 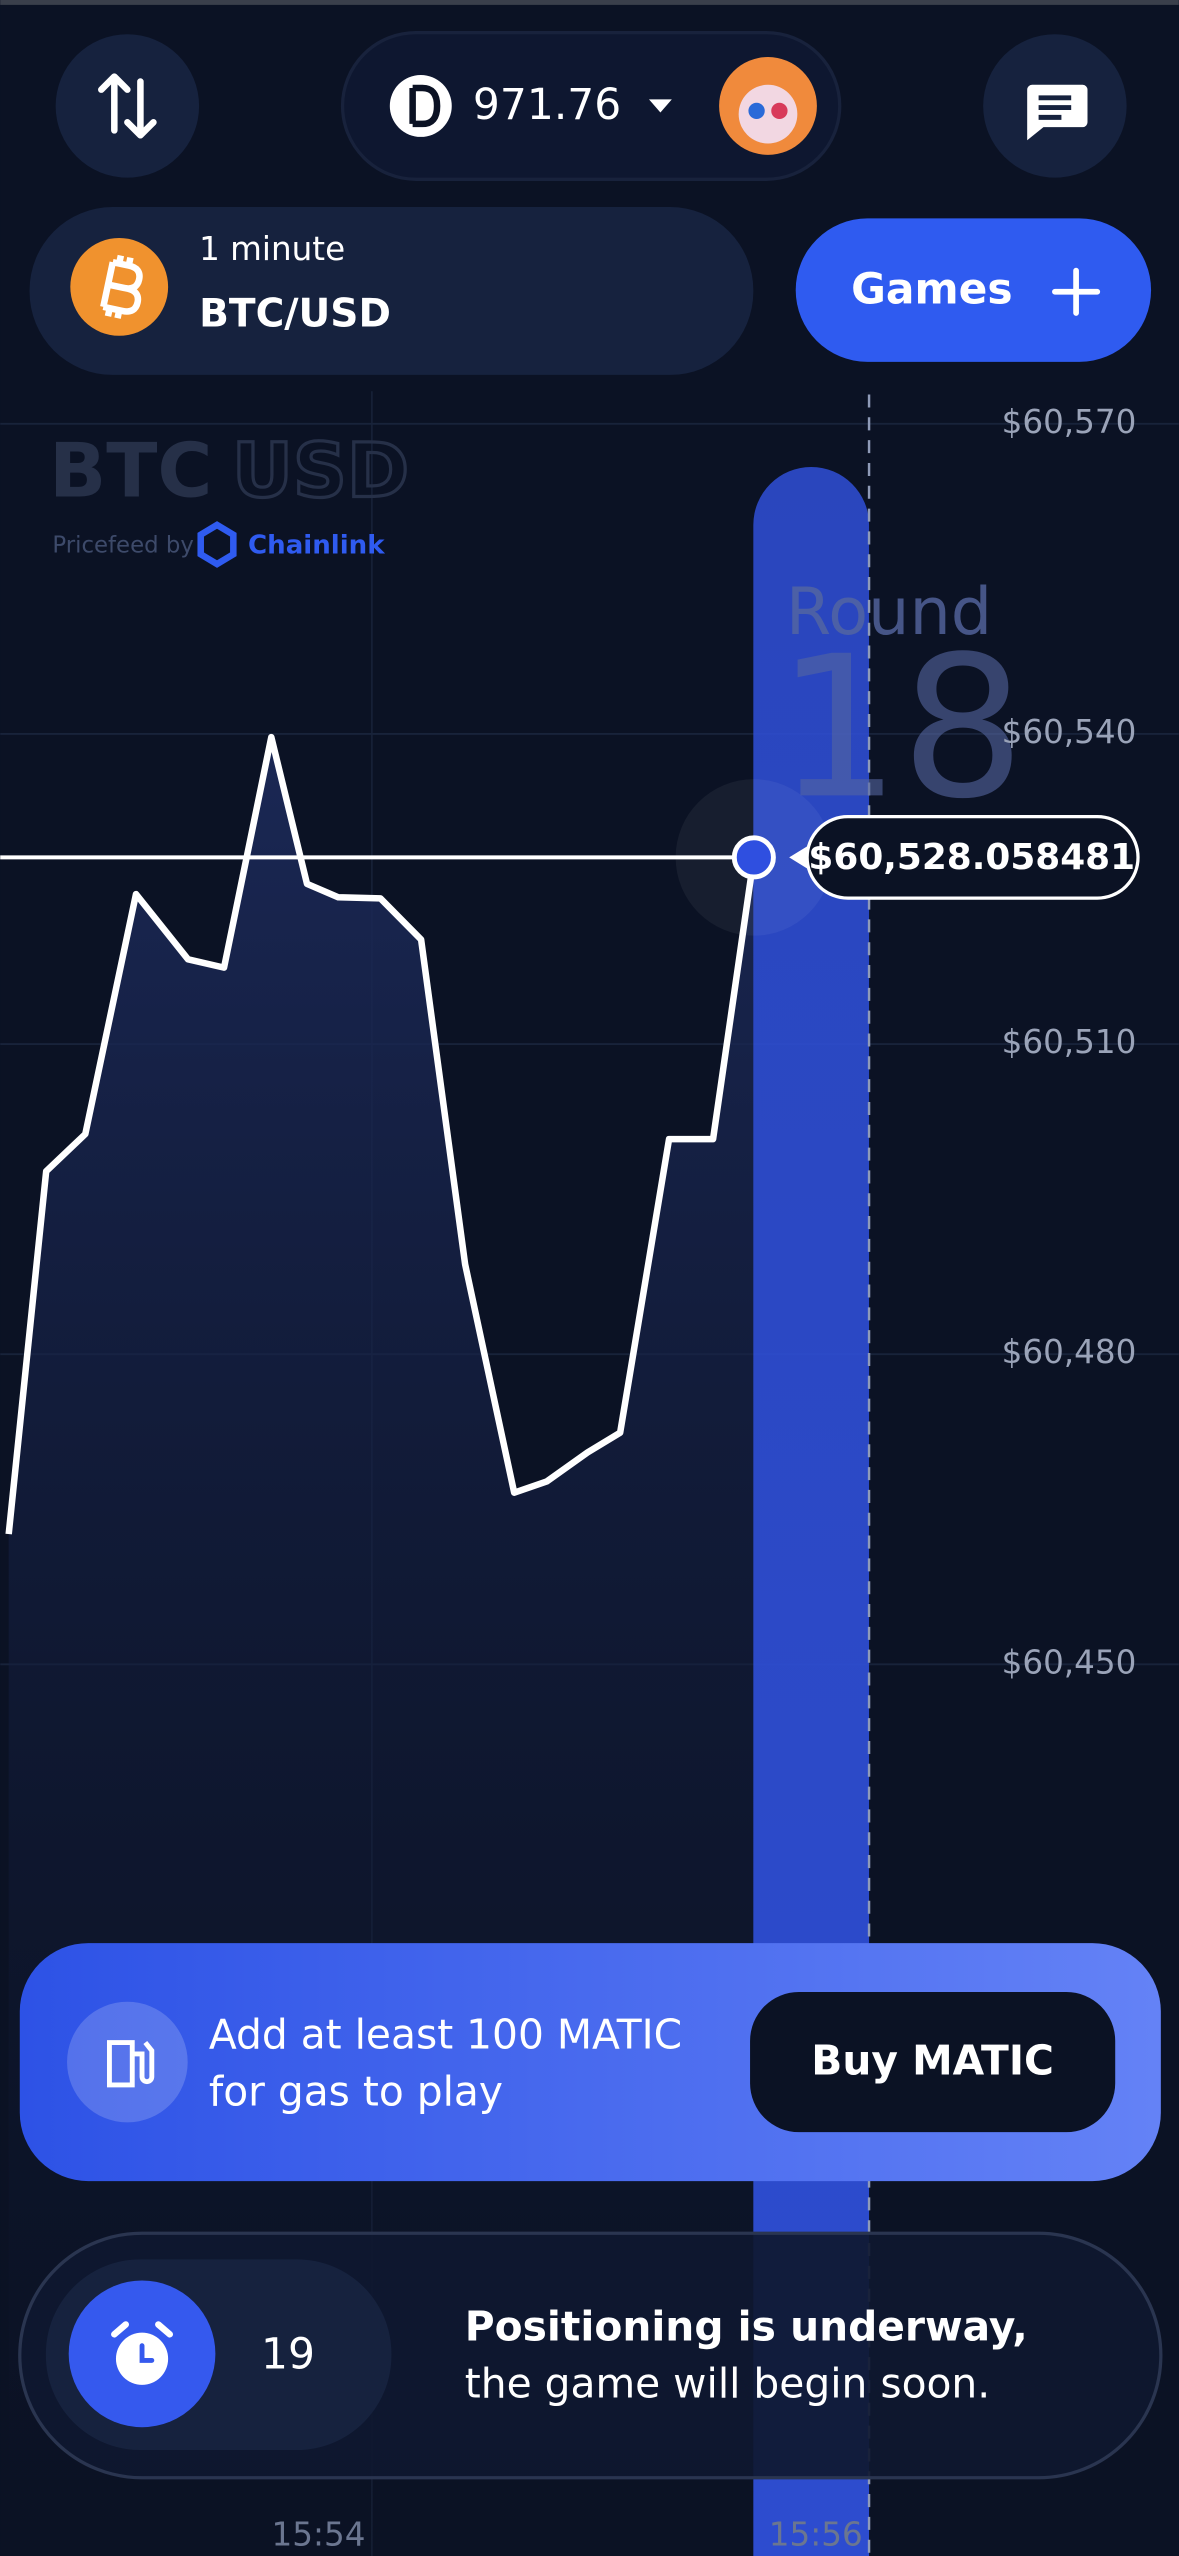 I want to click on top-border, so click(x=589, y=2).